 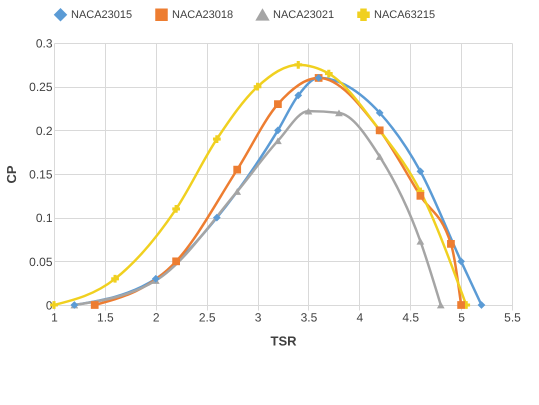 I want to click on x-tick-label: 1.5, so click(x=105, y=317).